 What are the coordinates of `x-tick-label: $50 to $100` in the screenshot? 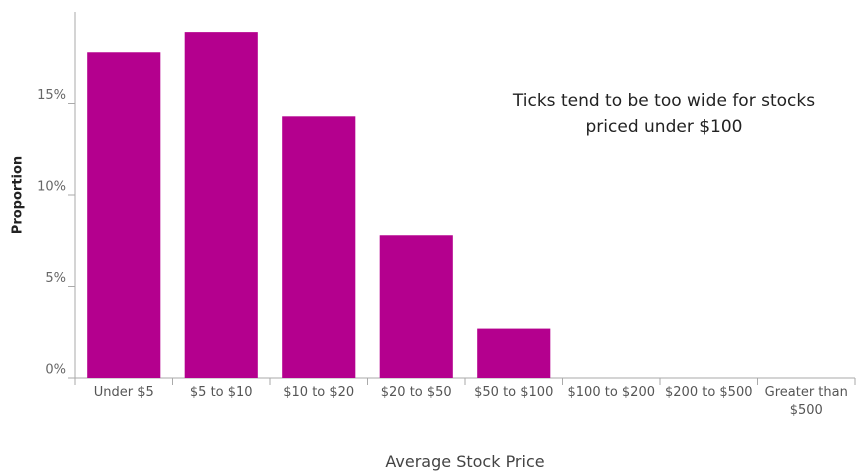 It's located at (514, 392).